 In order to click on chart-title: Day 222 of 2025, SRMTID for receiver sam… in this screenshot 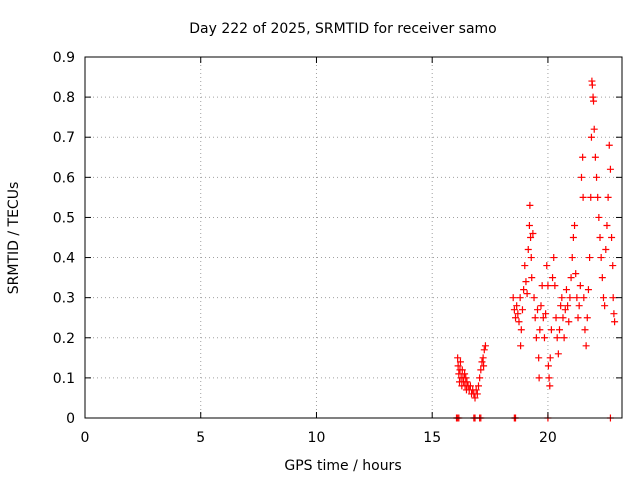, I will do `click(343, 29)`.